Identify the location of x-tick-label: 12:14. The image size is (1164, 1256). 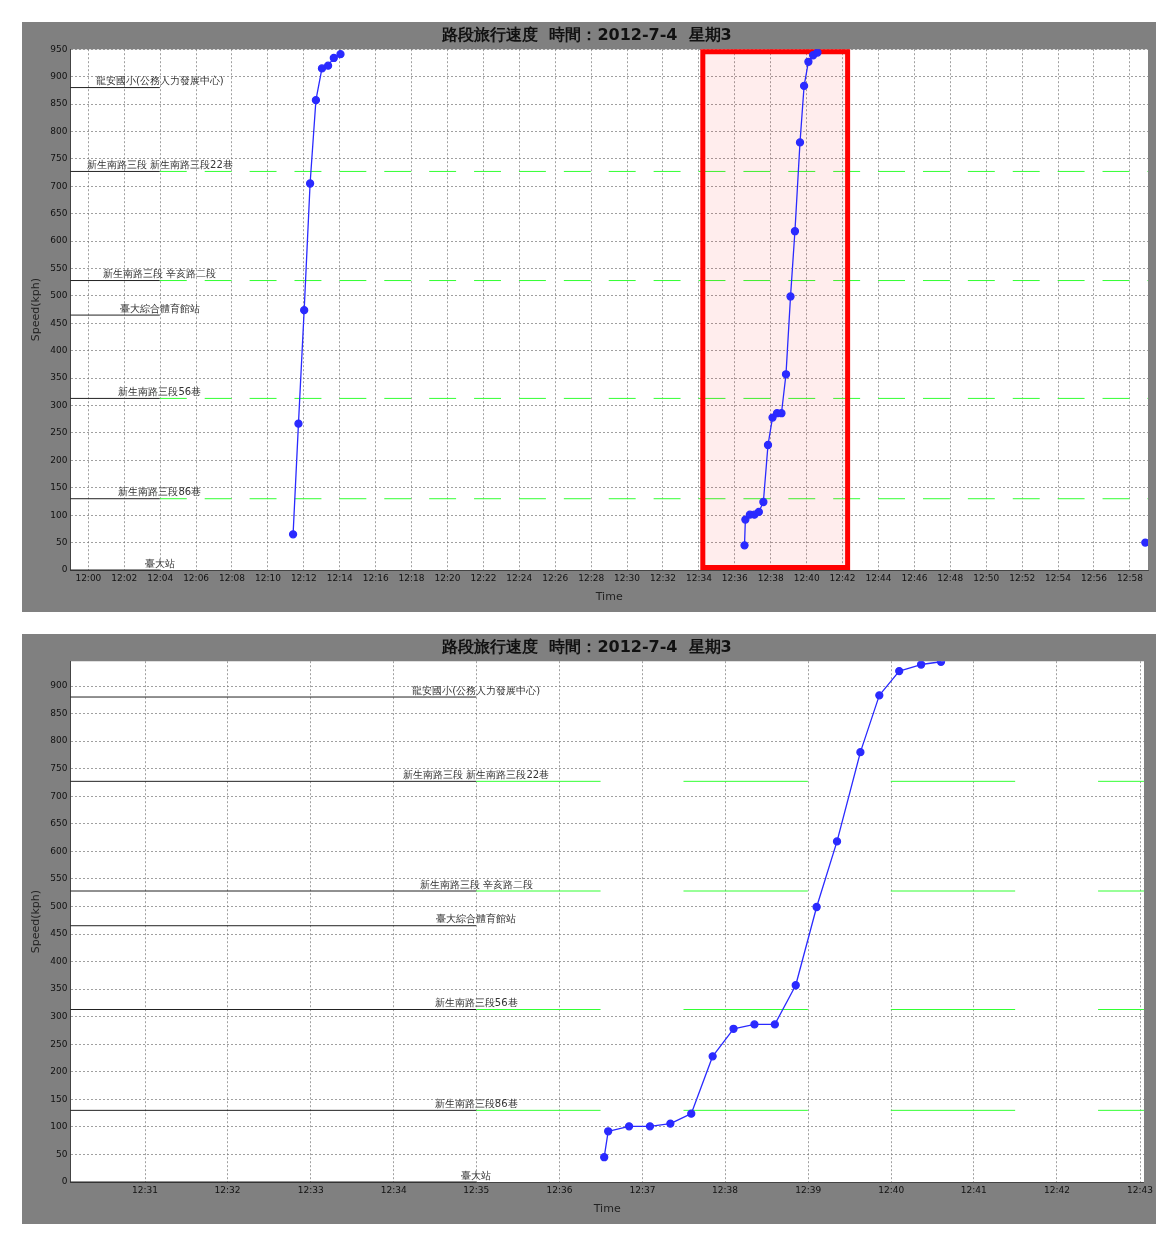
(339, 577).